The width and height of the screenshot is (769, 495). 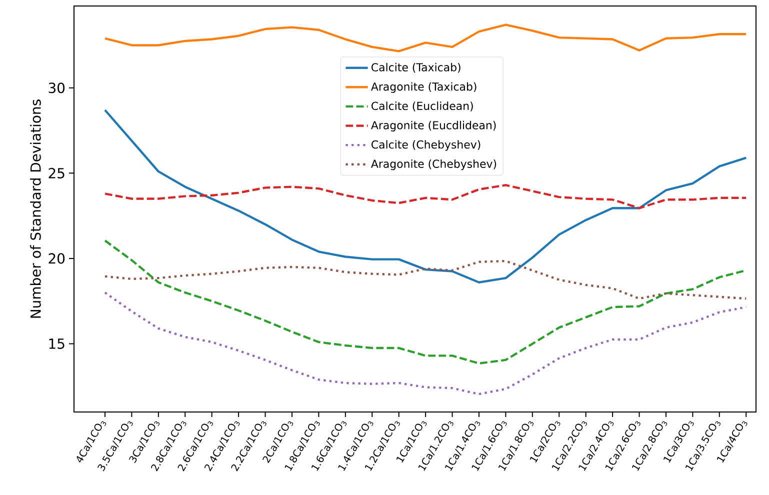 I want to click on y-tick-label: 30, so click(x=56, y=88).